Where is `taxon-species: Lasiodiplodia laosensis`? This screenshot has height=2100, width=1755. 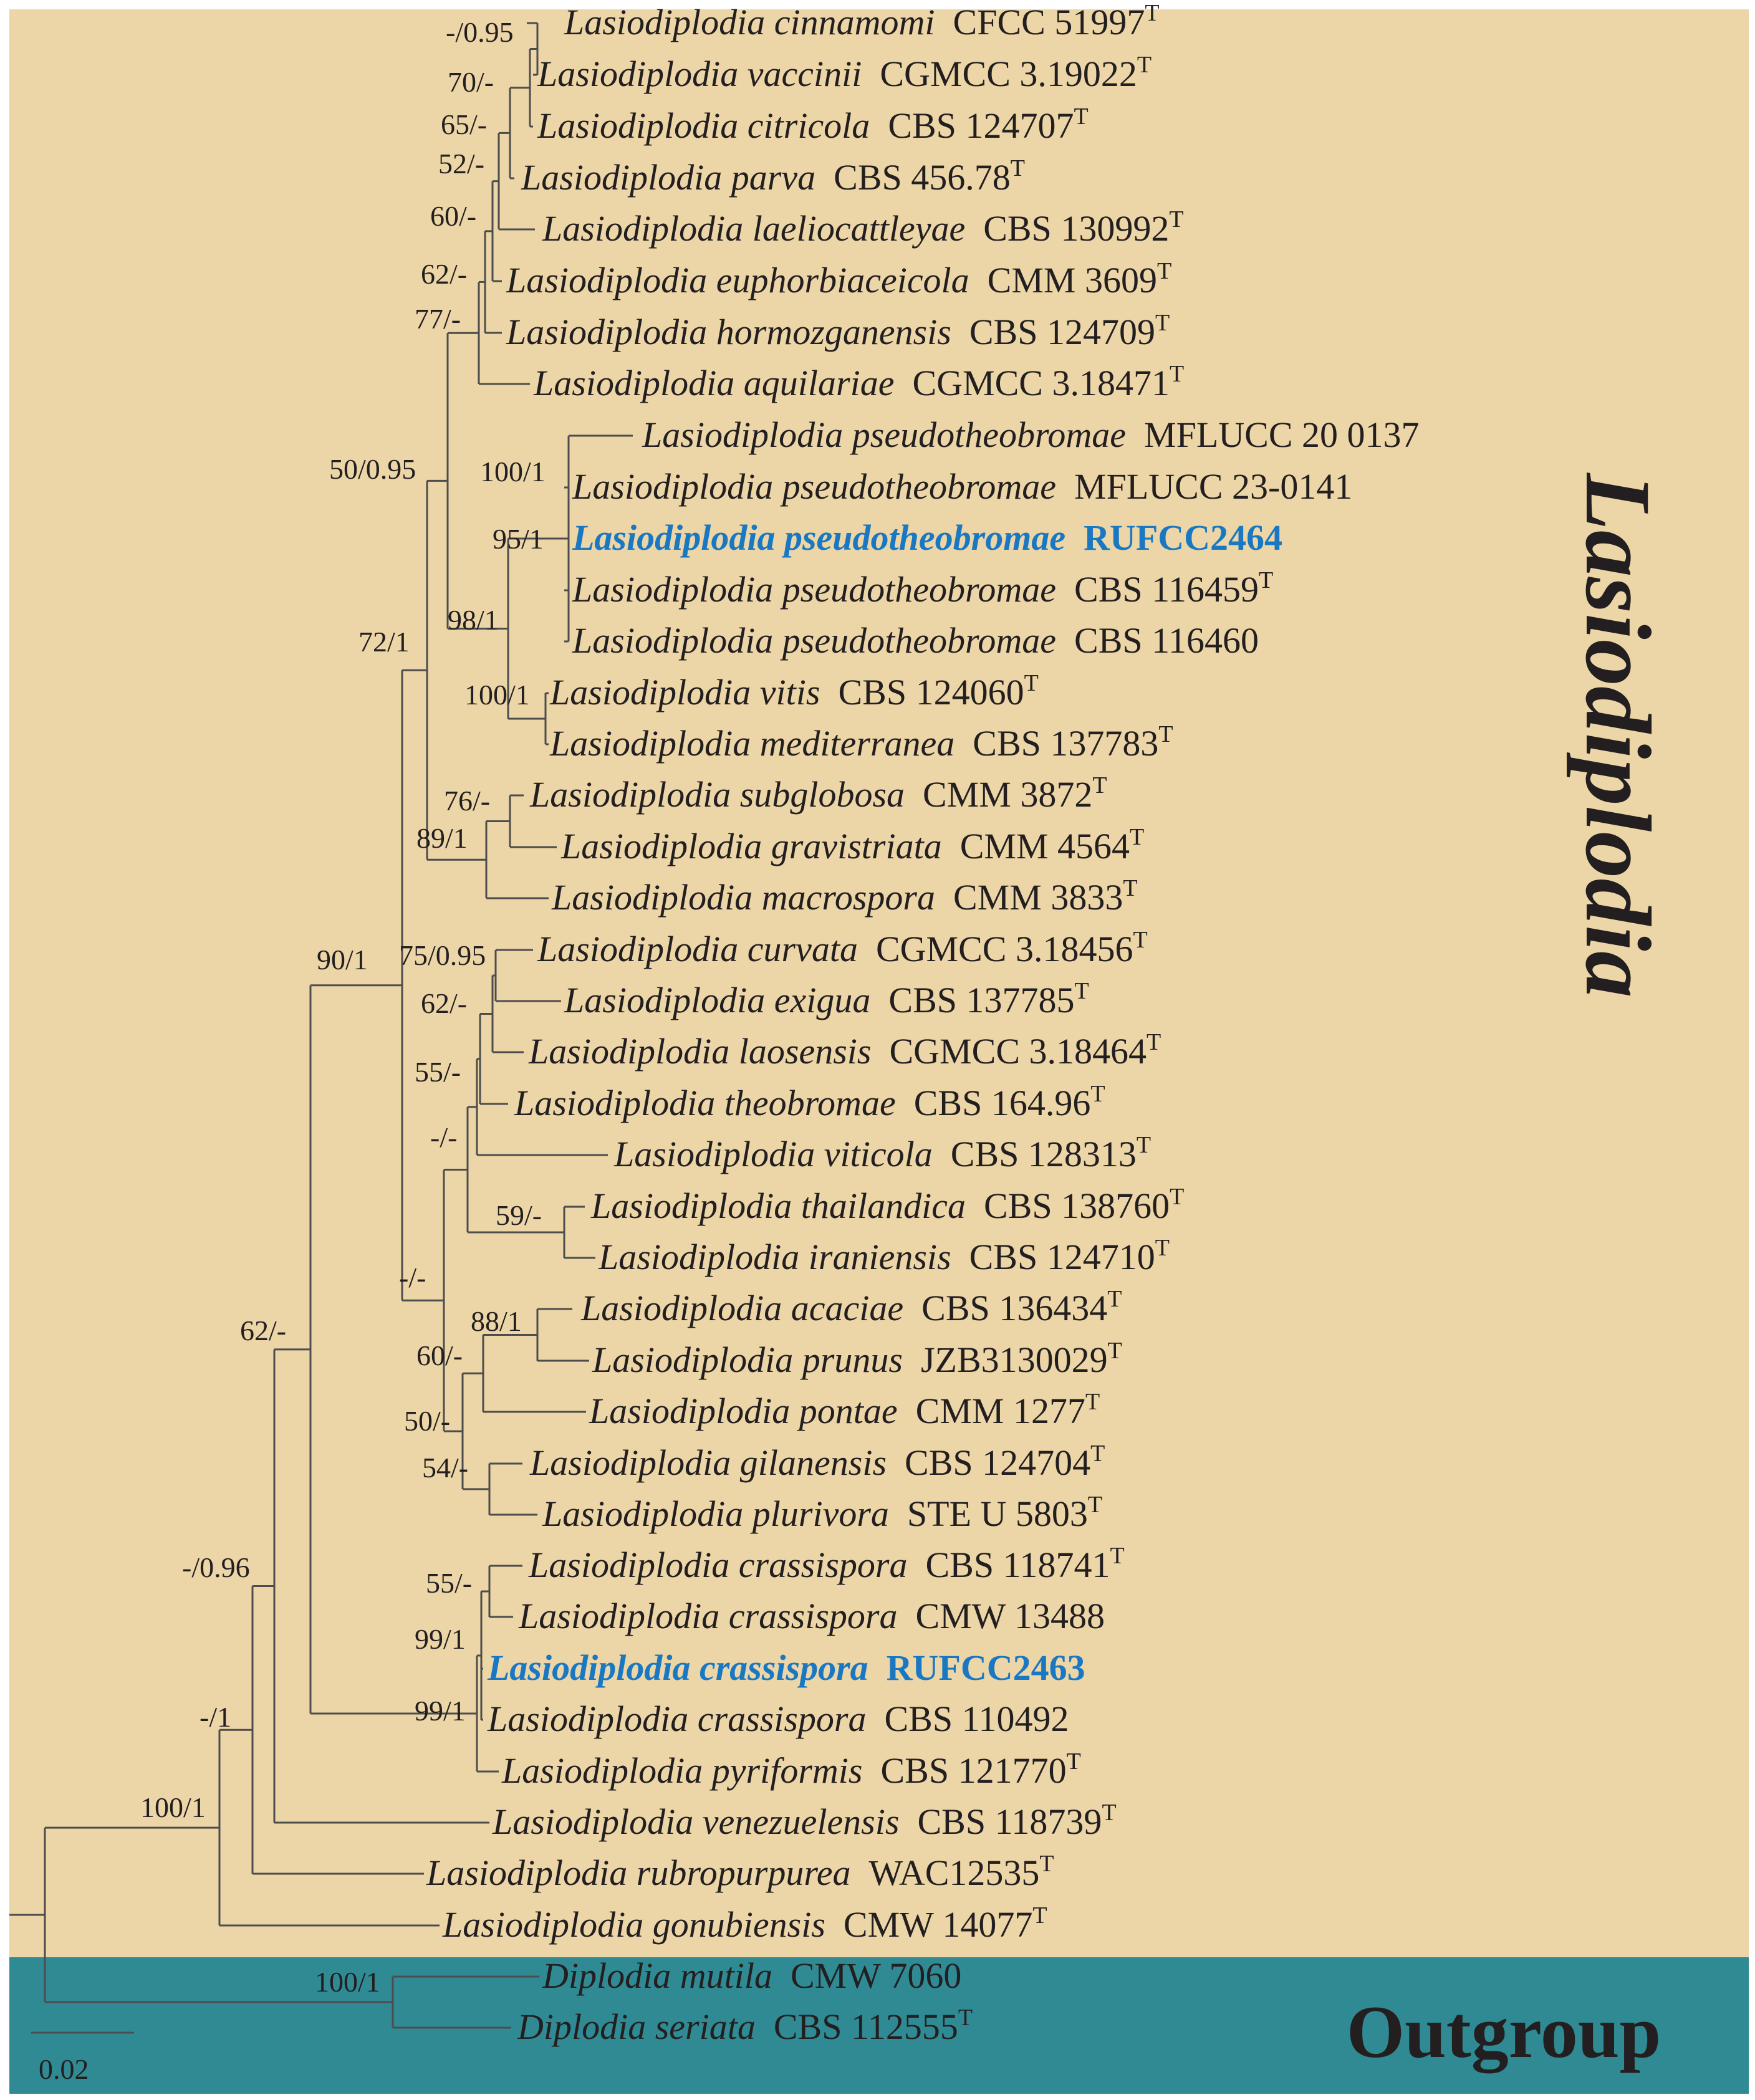
taxon-species: Lasiodiplodia laosensis is located at coordinates (699, 1052).